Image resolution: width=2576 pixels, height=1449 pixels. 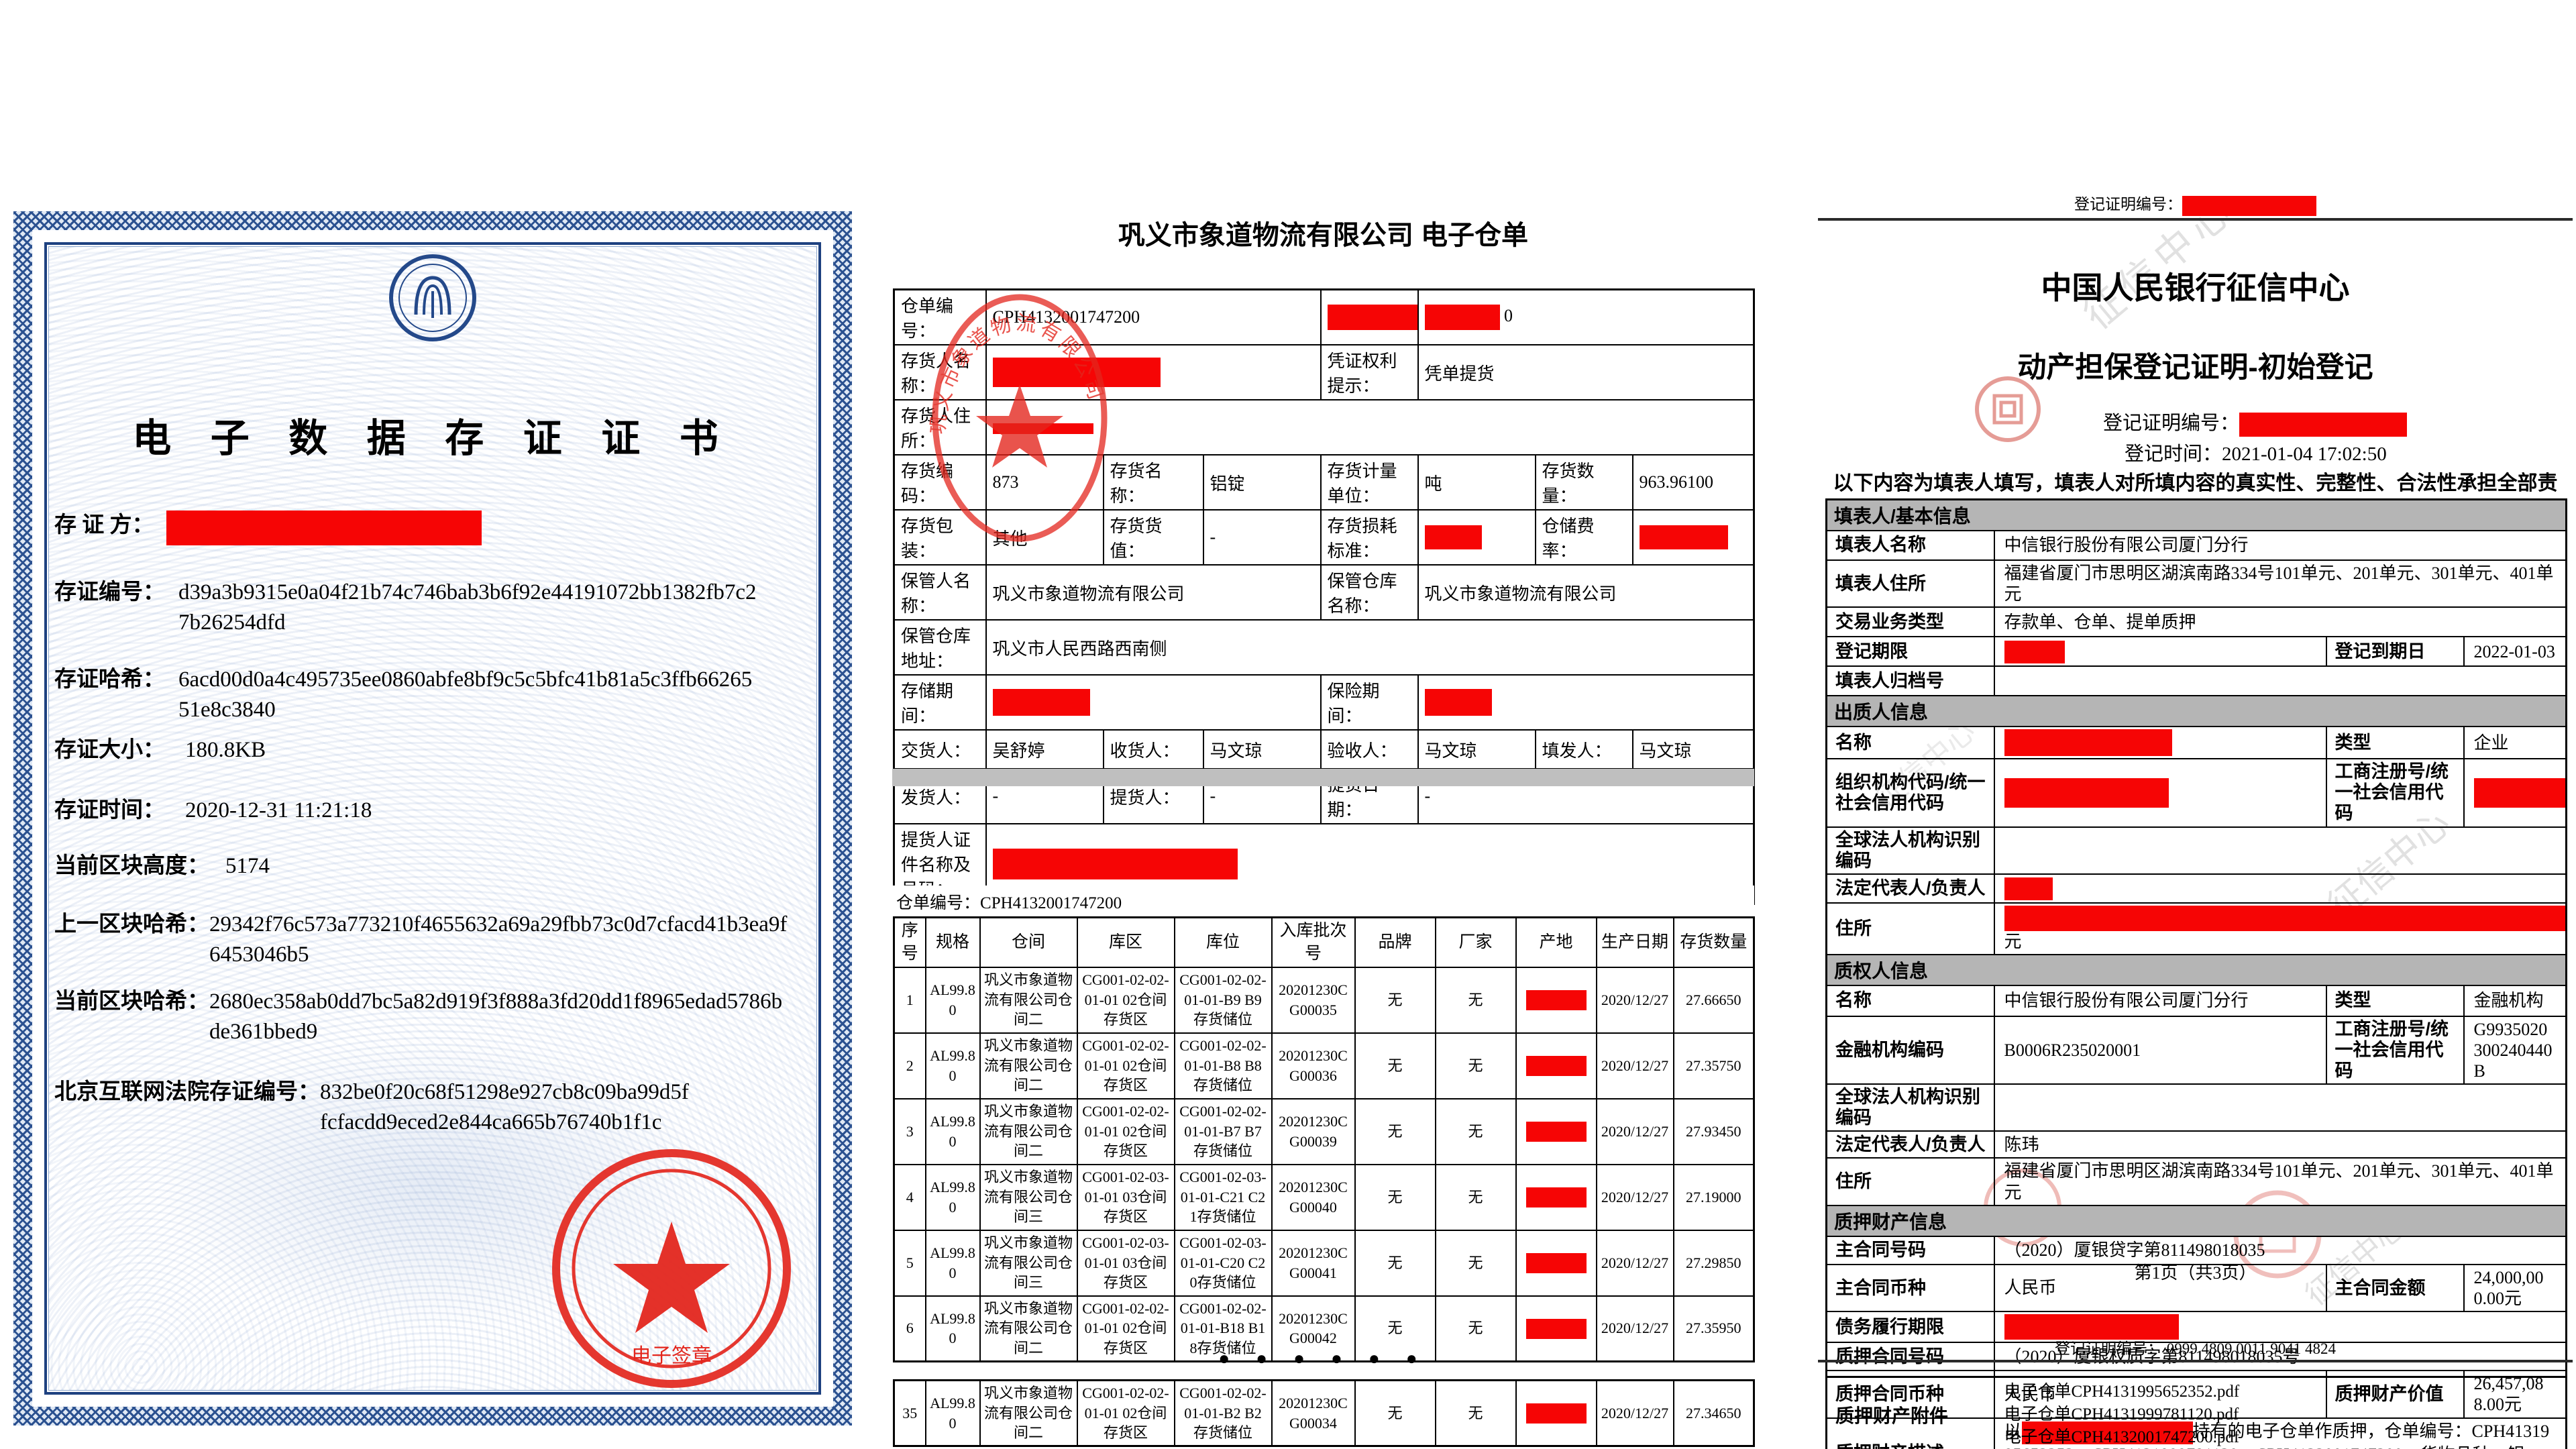 I want to click on page-separator, so click(x=1323, y=777).